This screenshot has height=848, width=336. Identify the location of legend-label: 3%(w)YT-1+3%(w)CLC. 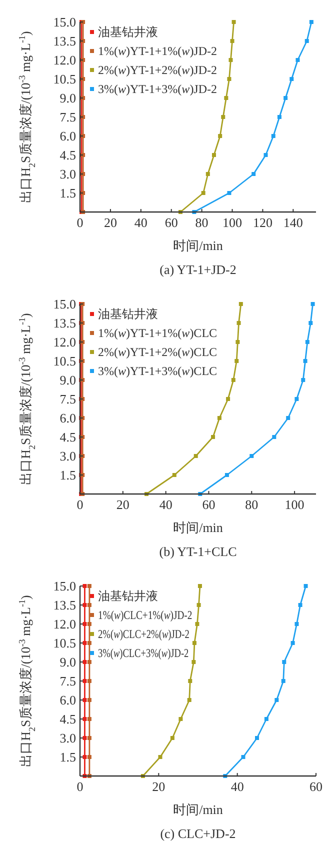
(158, 371).